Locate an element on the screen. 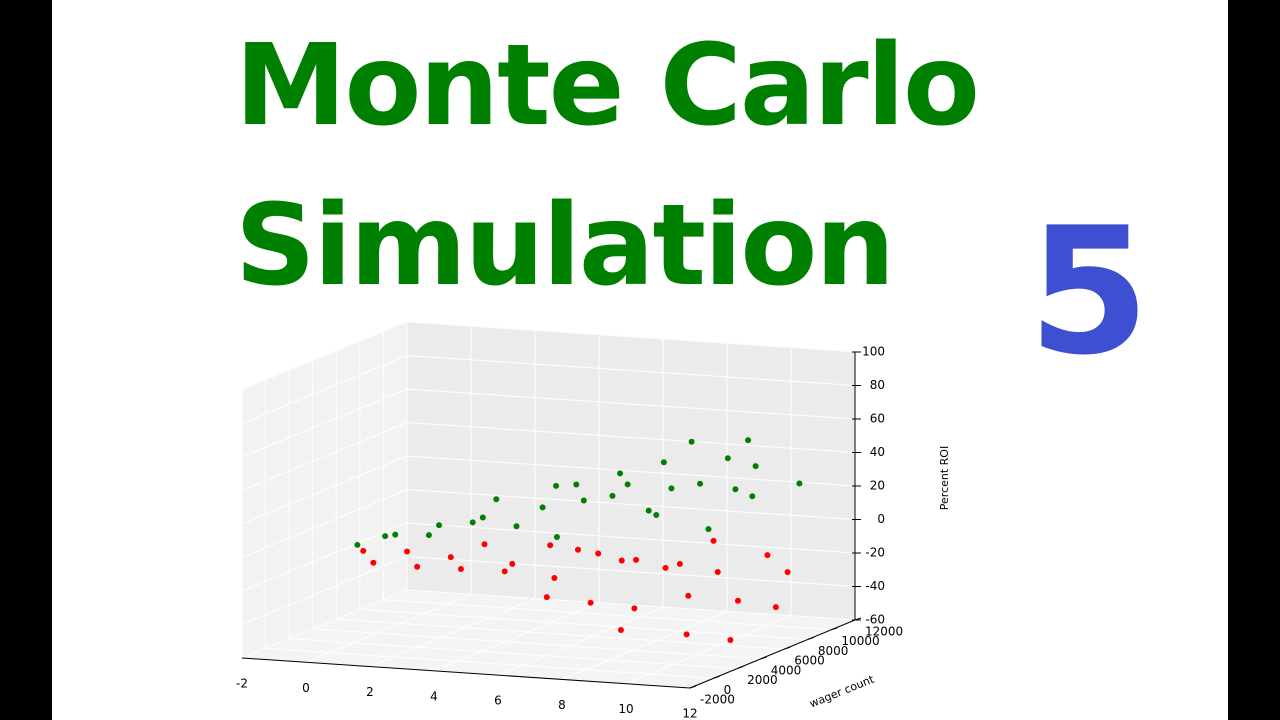 The width and height of the screenshot is (1280, 720). y-tick-label: 0 is located at coordinates (728, 690).